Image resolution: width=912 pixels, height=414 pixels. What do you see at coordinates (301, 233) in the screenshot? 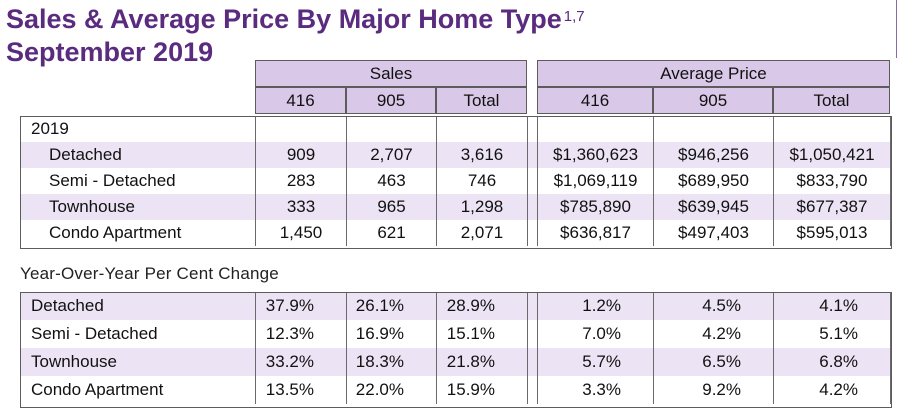
I see `table-cell: 1,450` at bounding box center [301, 233].